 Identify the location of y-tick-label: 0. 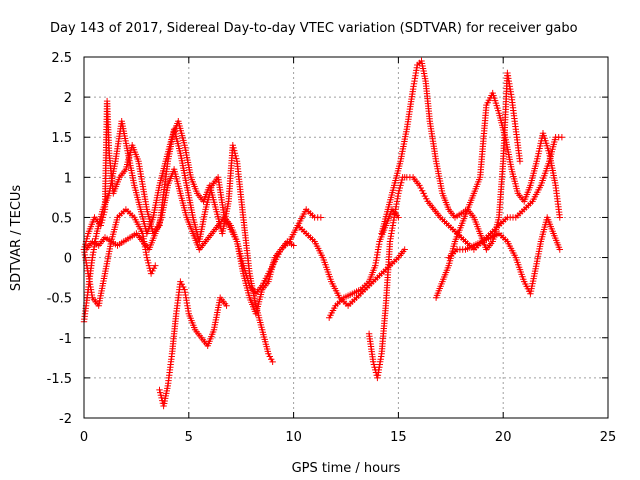
(68, 259).